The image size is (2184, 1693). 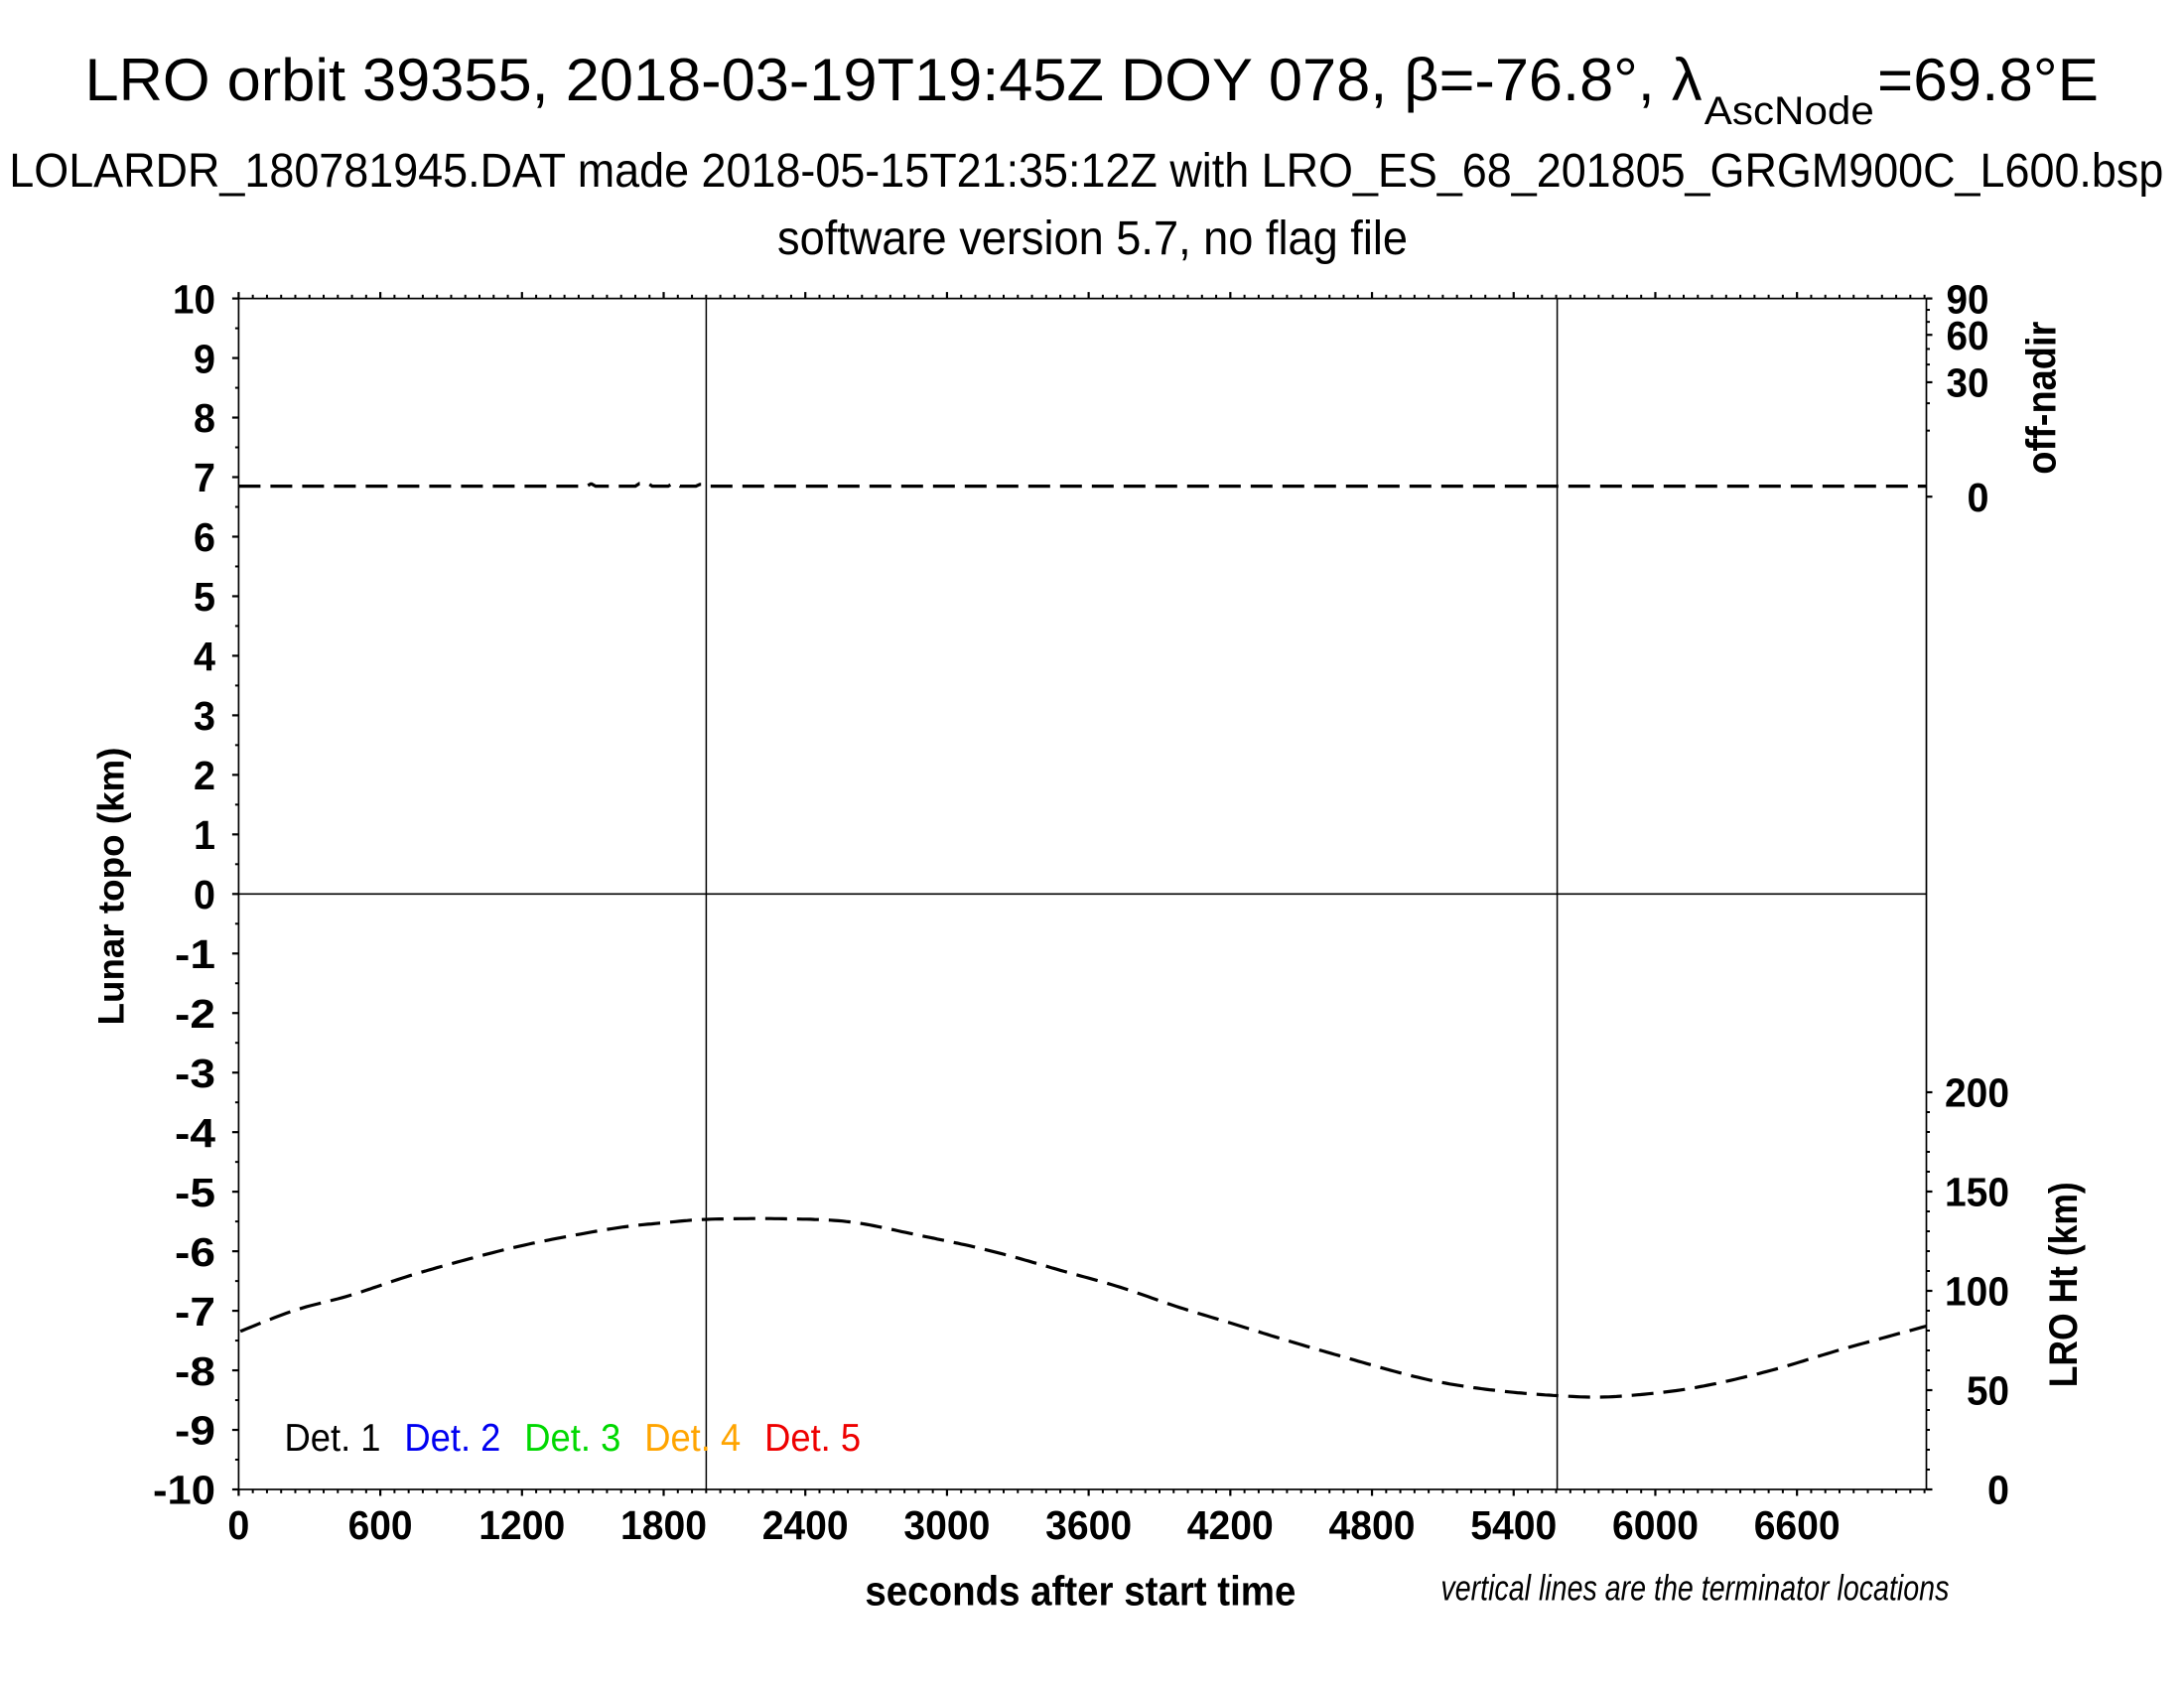 I want to click on svg-text: Lunar topo (km), so click(x=111, y=887).